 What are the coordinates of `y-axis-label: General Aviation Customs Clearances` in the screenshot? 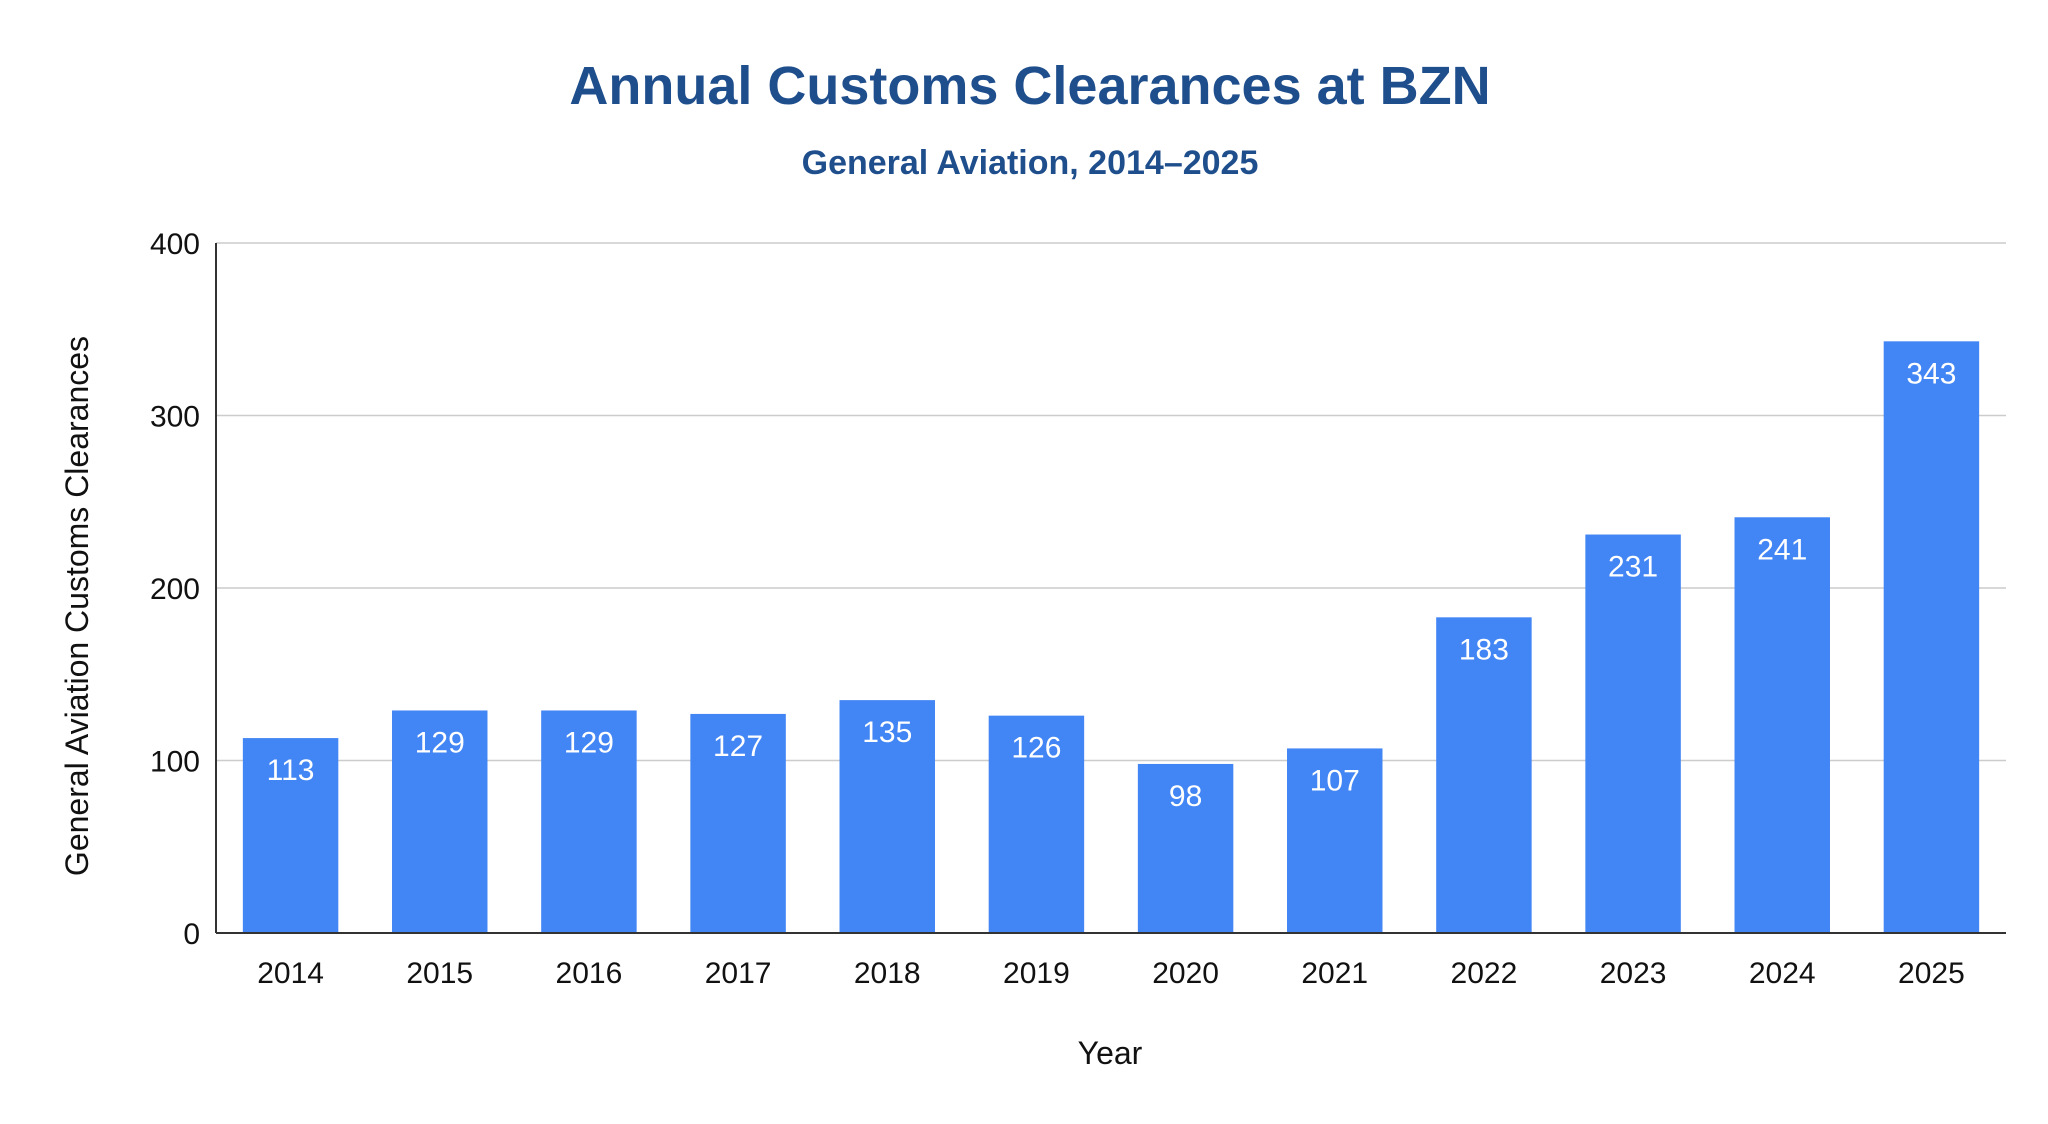 It's located at (77, 606).